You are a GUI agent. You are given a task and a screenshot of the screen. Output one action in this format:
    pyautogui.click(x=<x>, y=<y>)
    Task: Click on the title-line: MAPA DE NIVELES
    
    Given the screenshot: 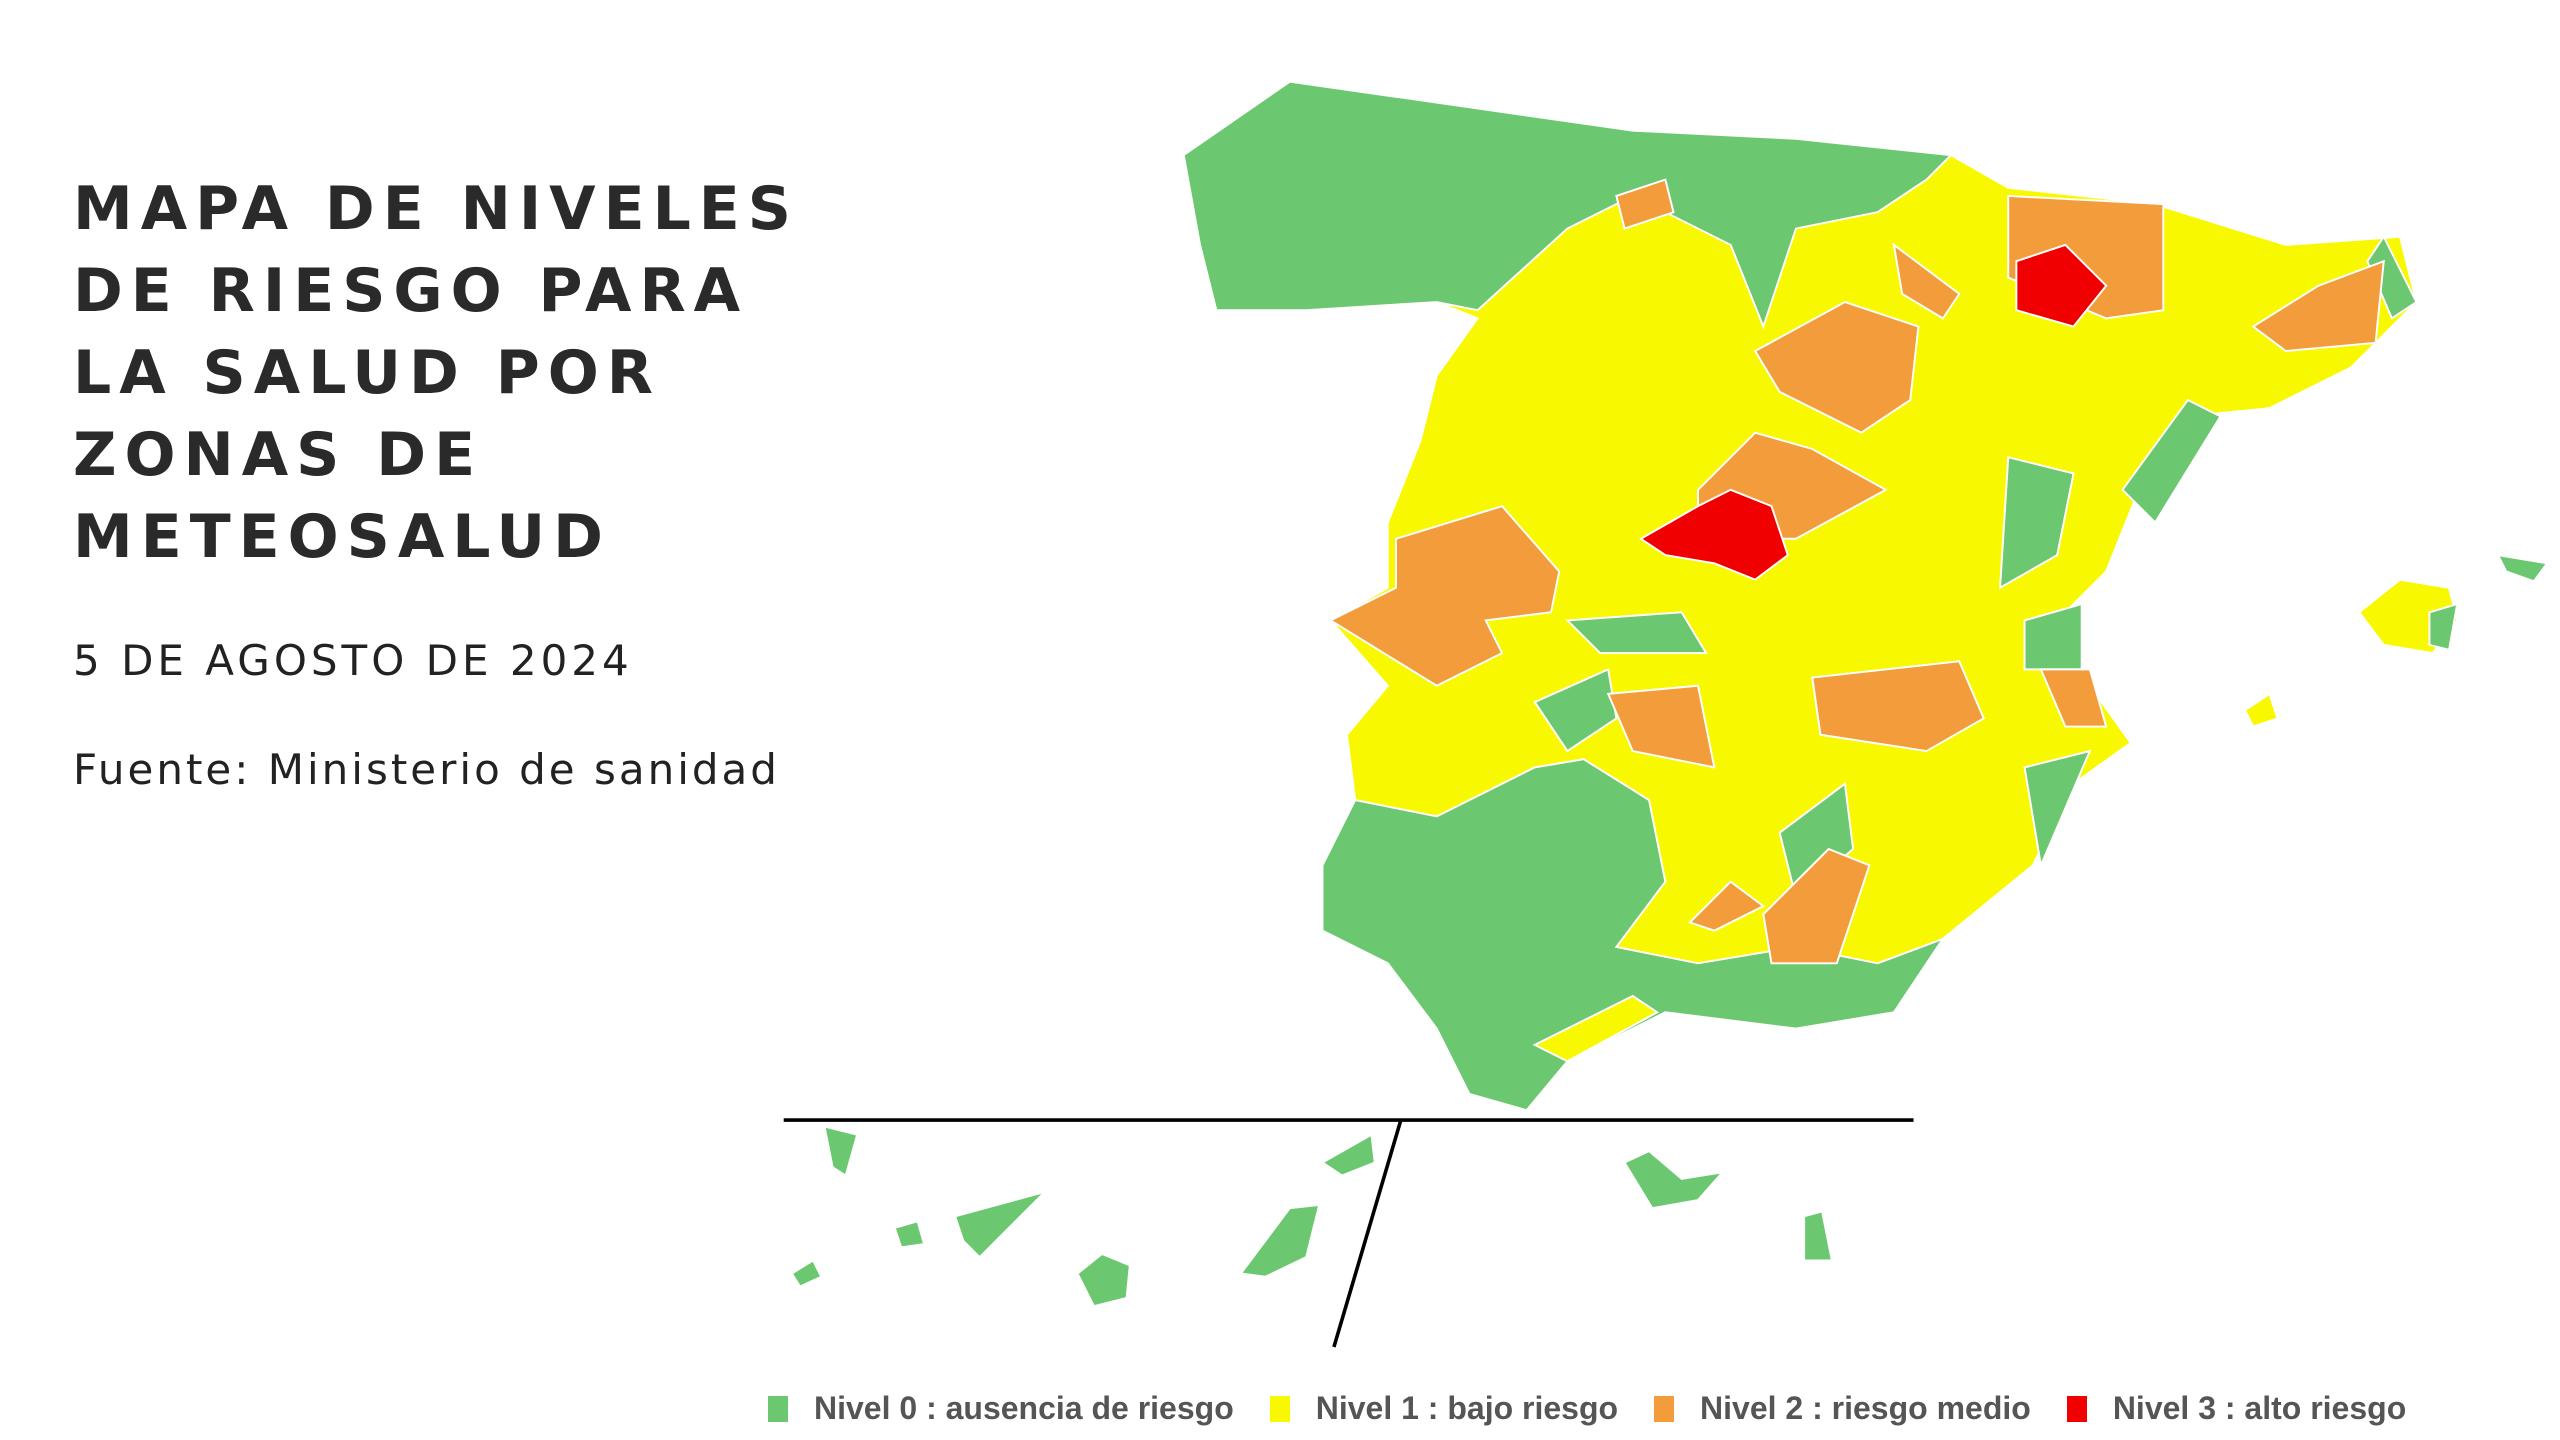 What is the action you would take?
    pyautogui.click(x=436, y=209)
    